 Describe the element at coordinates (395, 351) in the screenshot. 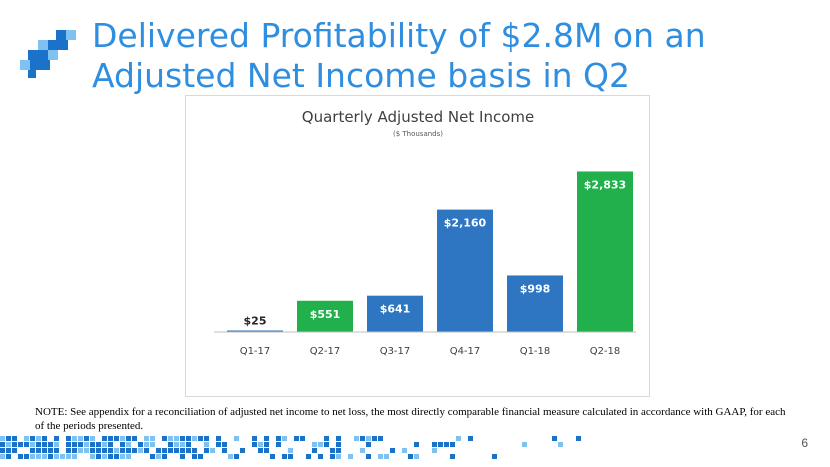

I see `x-tick-label-q3-17: Q3-17` at that location.